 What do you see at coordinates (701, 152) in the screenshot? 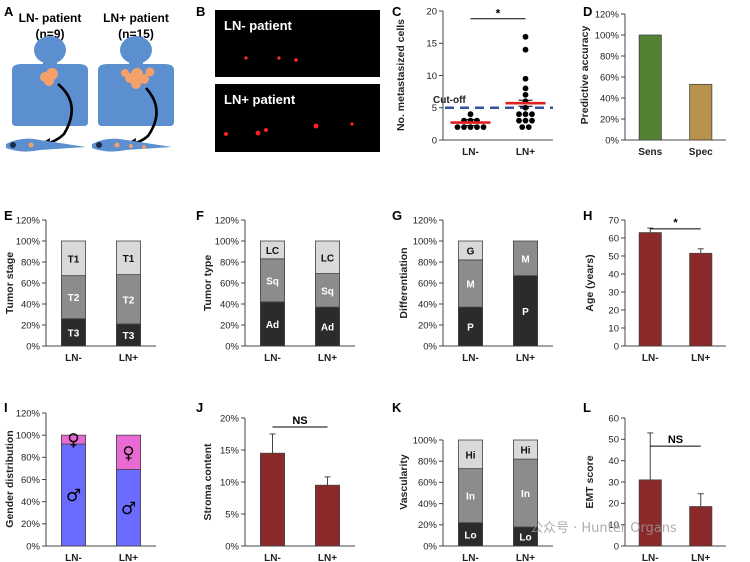
I see `x-category-label: Spec` at bounding box center [701, 152].